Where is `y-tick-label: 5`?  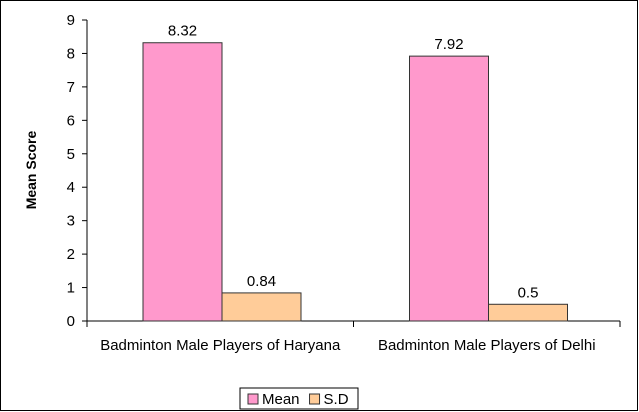 y-tick-label: 5 is located at coordinates (71, 154).